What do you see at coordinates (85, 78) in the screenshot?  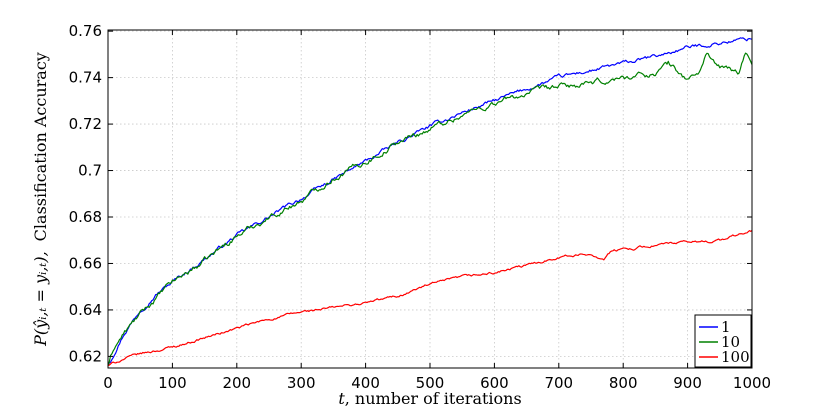 I see `y-tick-label: 0.74` at bounding box center [85, 78].